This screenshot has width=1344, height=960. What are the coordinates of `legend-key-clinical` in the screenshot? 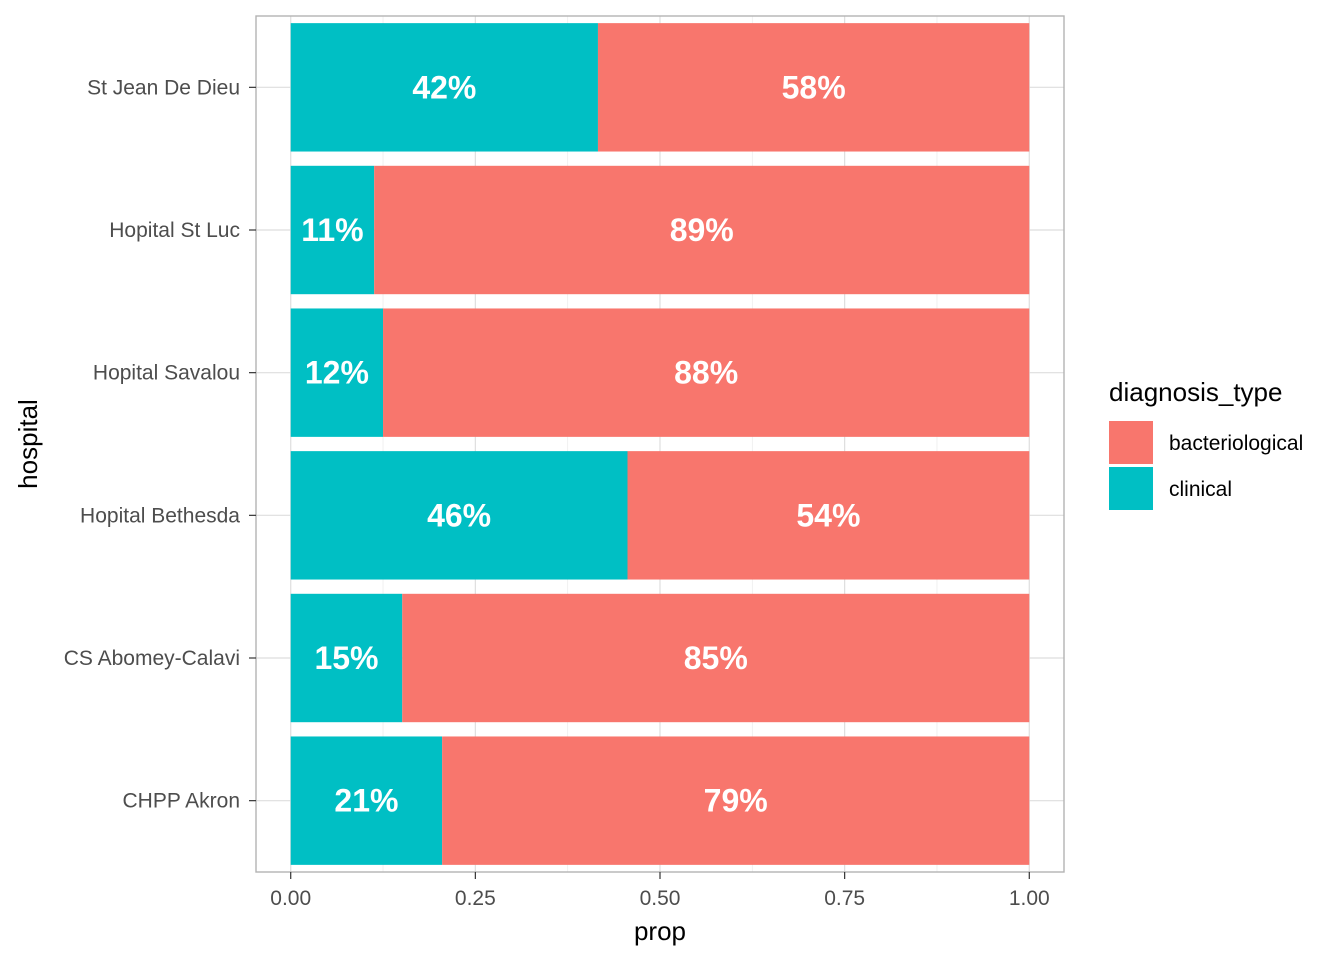 It's located at (1131, 488).